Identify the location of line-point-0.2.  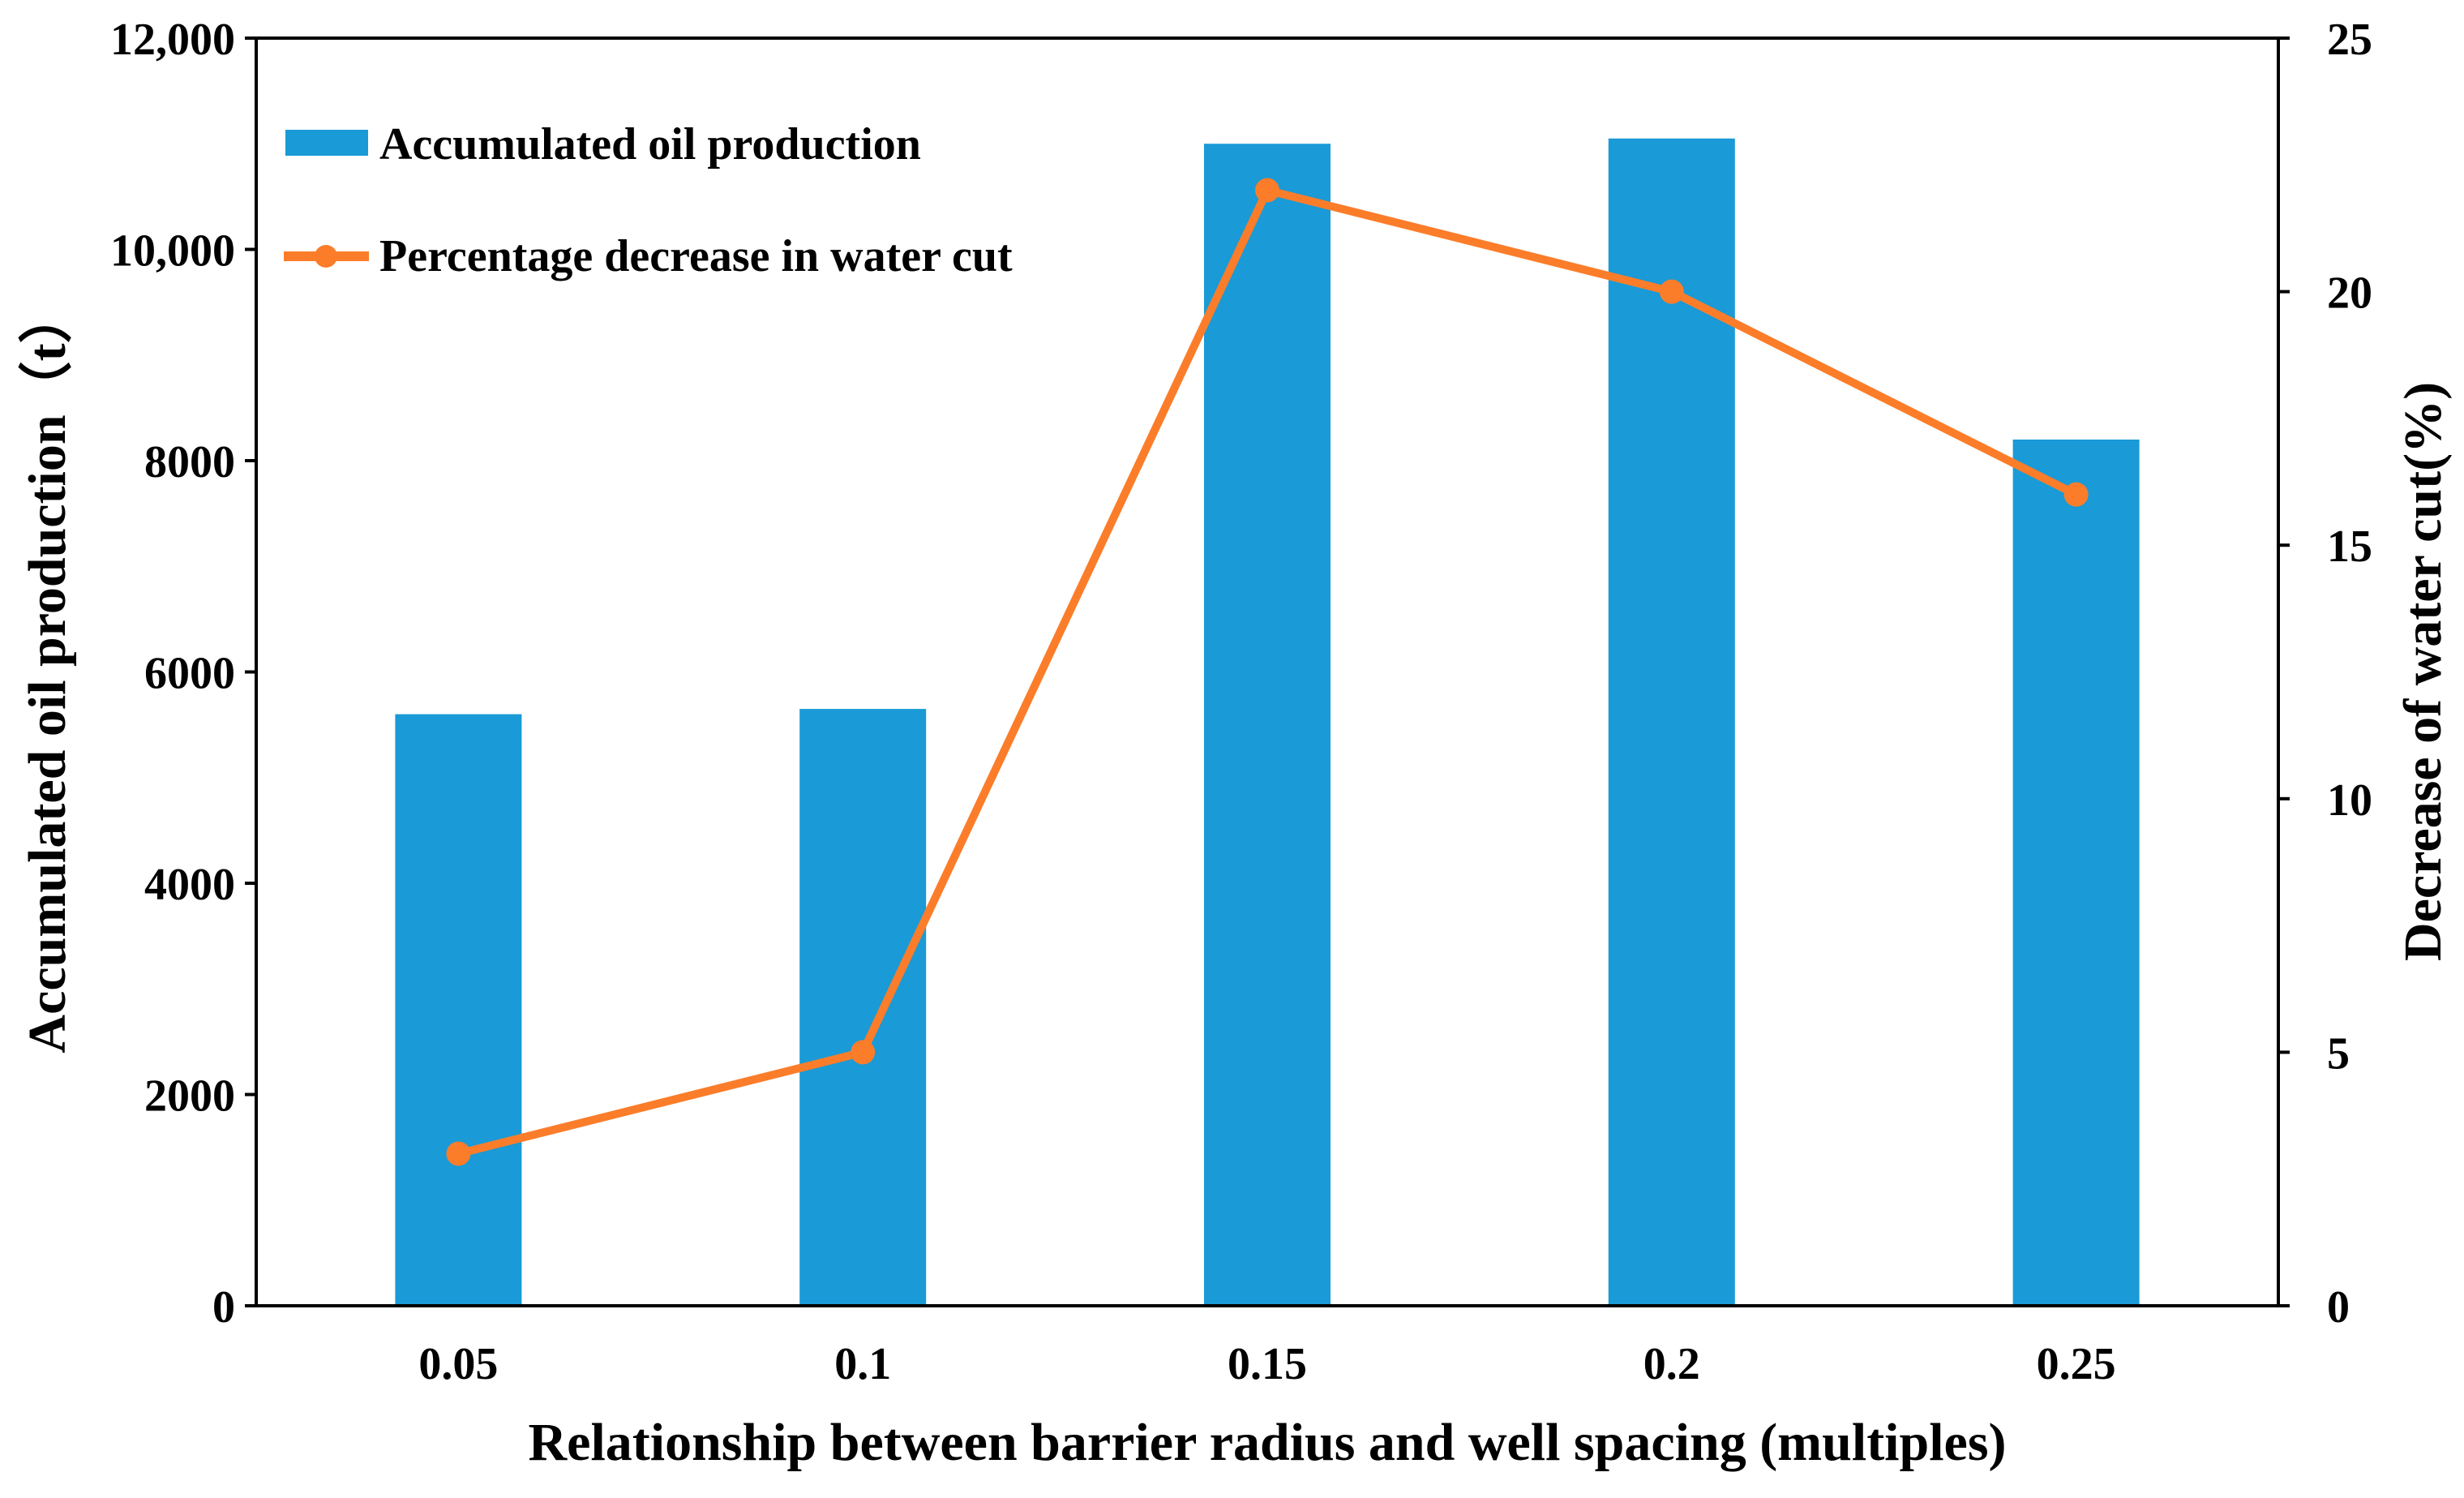
(1671, 291).